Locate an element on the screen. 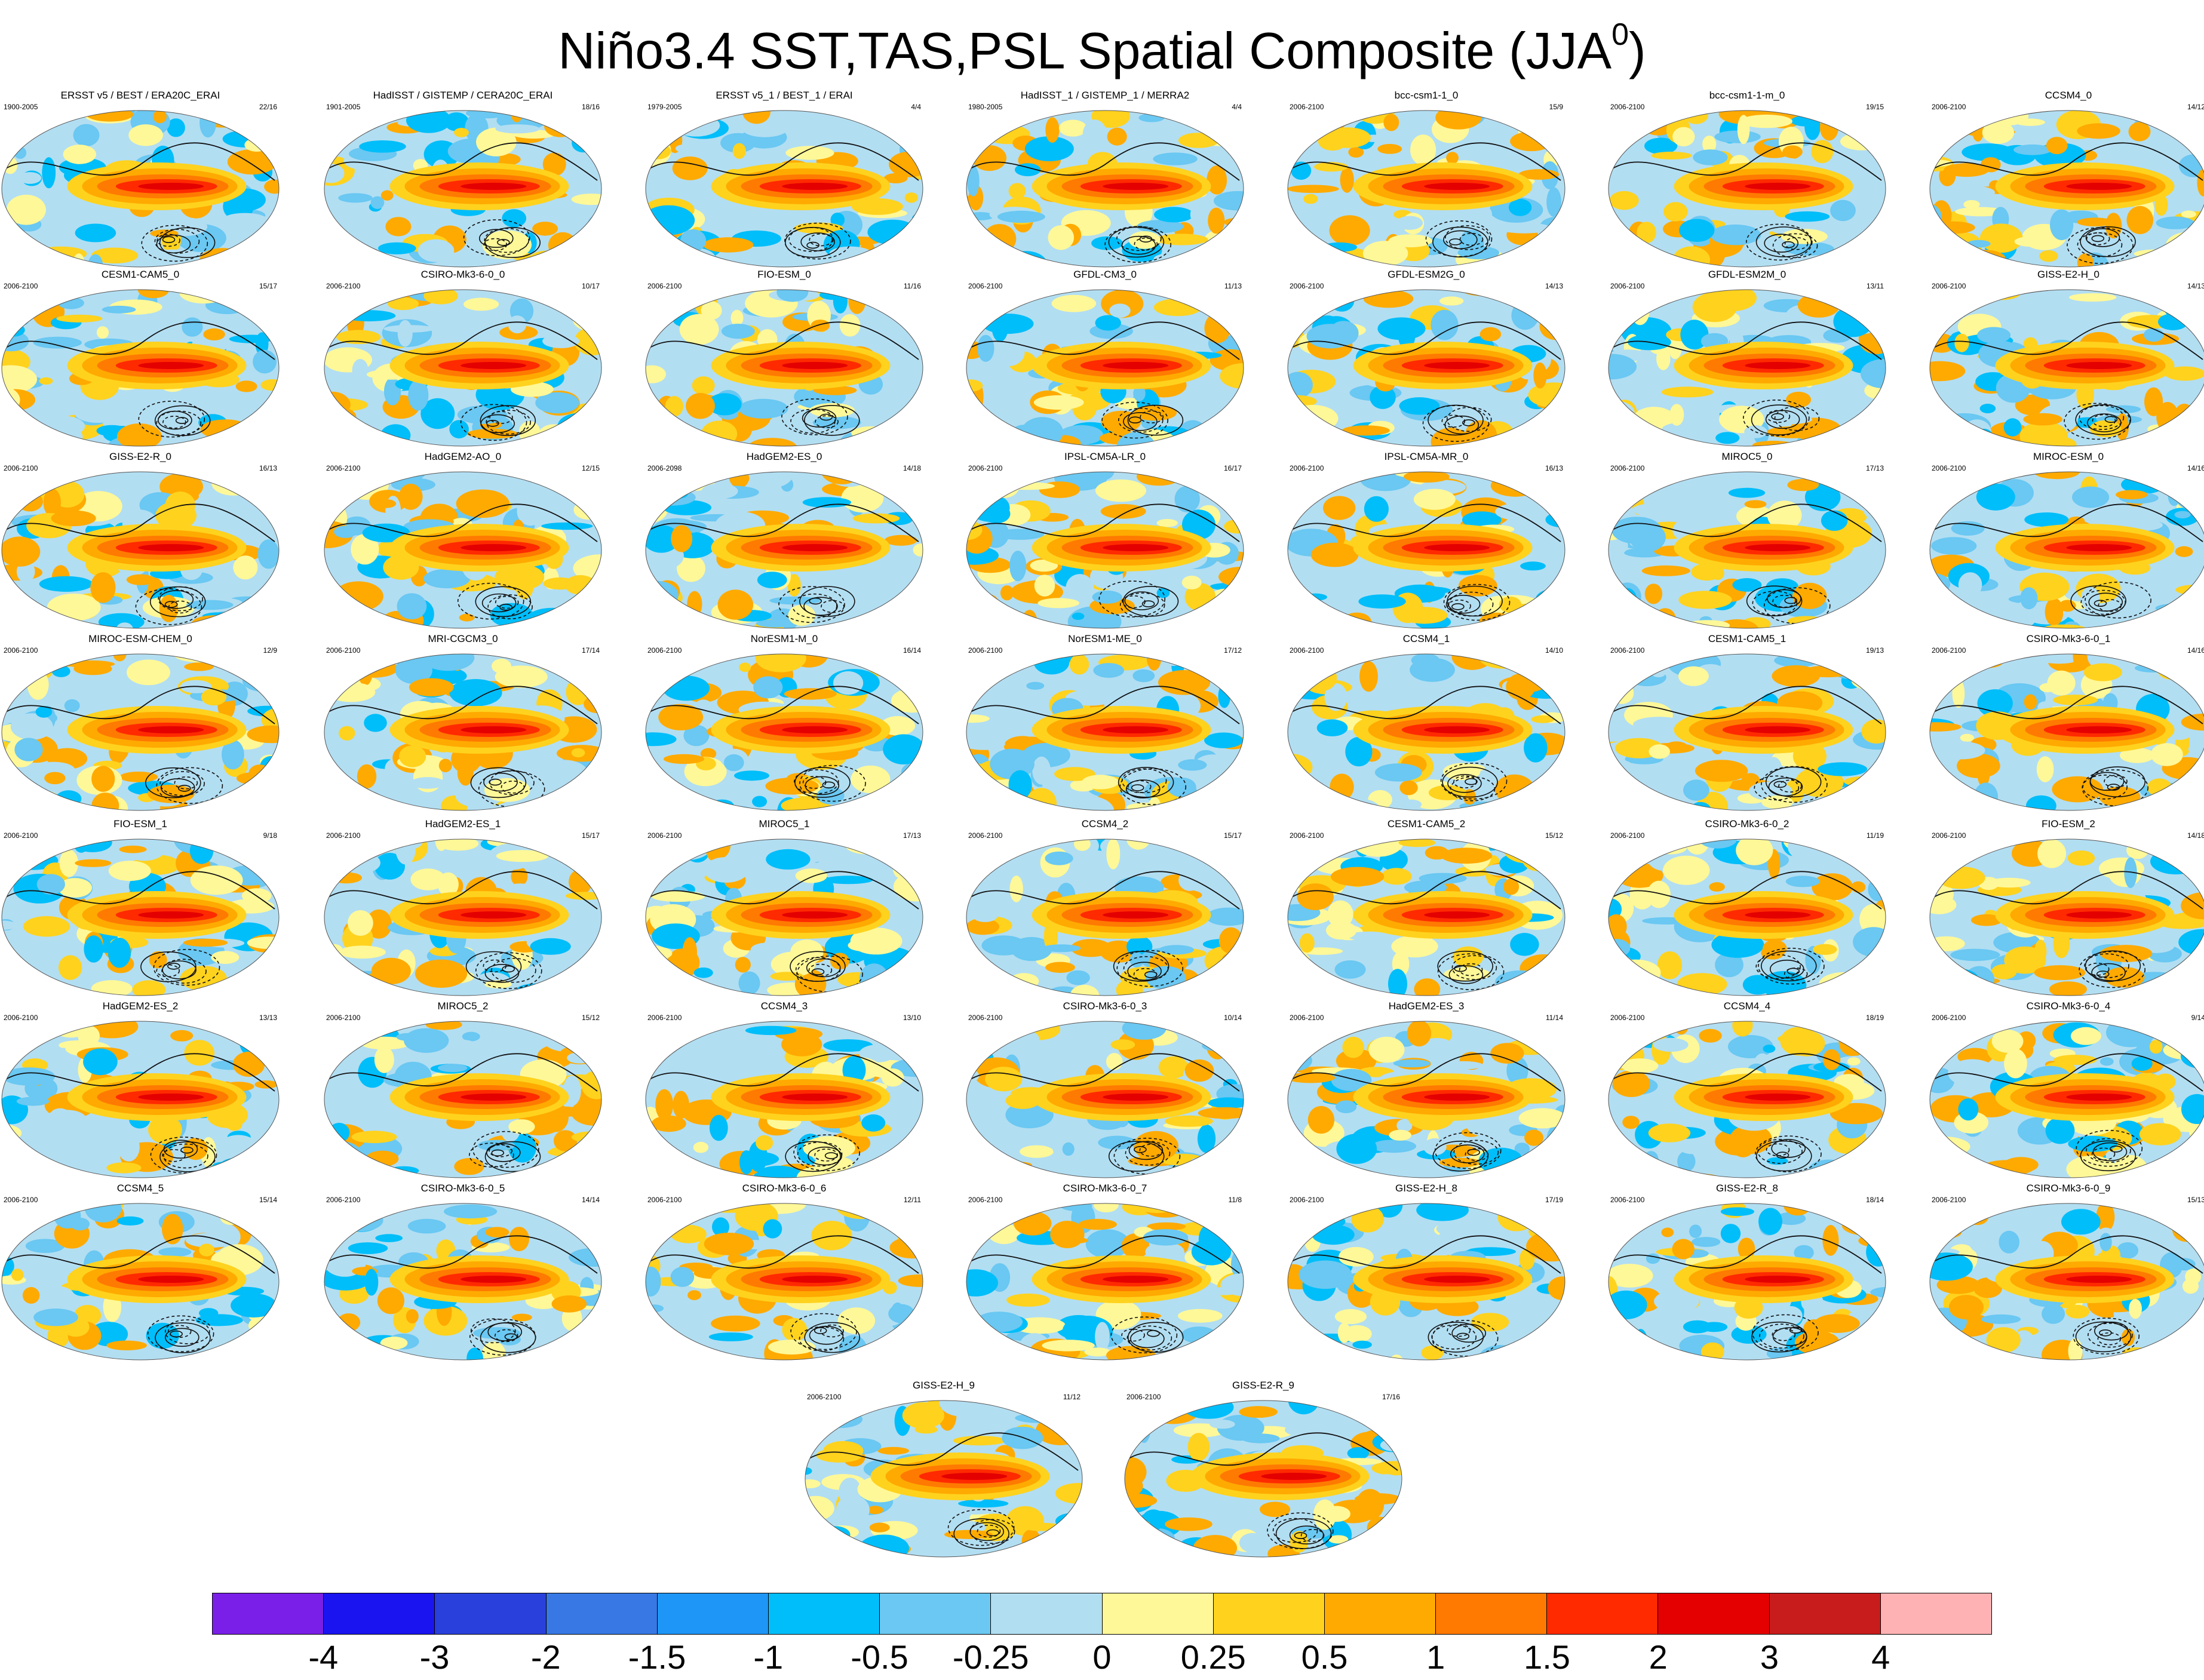  colorbar-tick-label: -3 is located at coordinates (434, 1657).